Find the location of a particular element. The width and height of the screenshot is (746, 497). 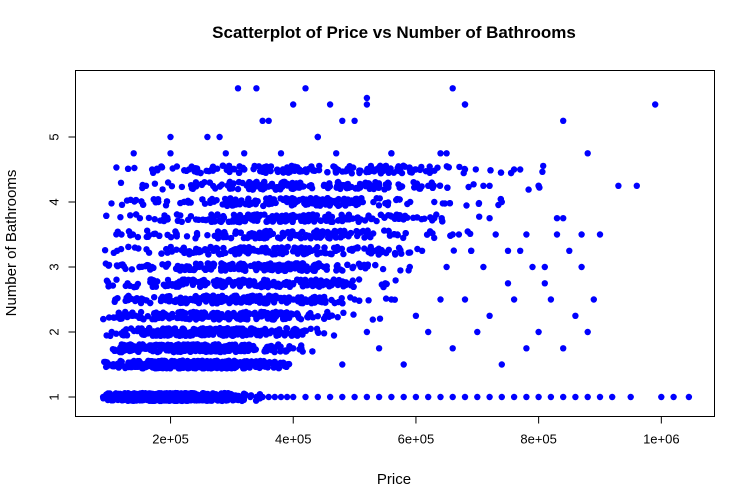

x-tick-label: 2e+05 is located at coordinates (170, 439).